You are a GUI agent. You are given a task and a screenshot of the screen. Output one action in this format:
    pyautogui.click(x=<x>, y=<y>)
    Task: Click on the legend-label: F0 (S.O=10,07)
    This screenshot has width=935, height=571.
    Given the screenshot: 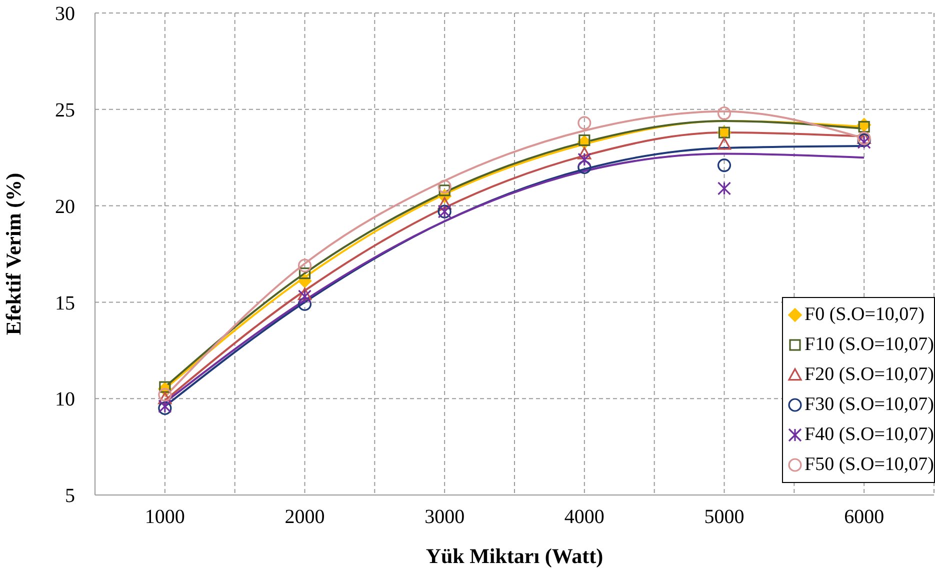 What is the action you would take?
    pyautogui.click(x=864, y=315)
    